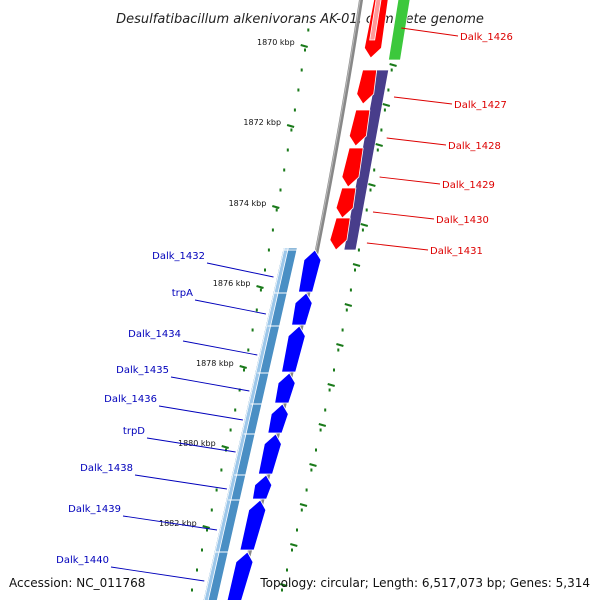 Image resolution: width=600 pixels, height=600 pixels. I want to click on kbp-tick-label: 1878 kbp, so click(215, 363).